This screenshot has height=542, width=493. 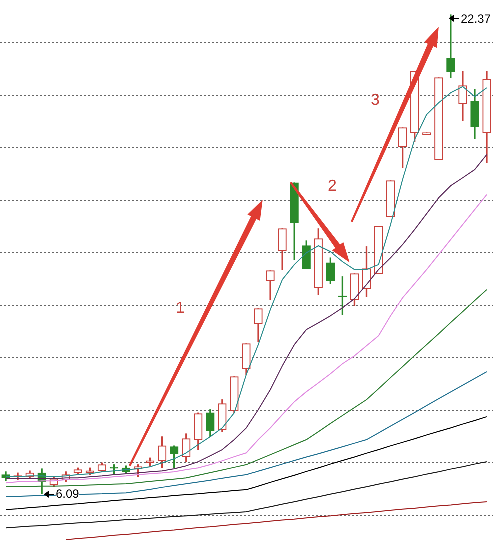 I want to click on annotation: 3, so click(x=375, y=101).